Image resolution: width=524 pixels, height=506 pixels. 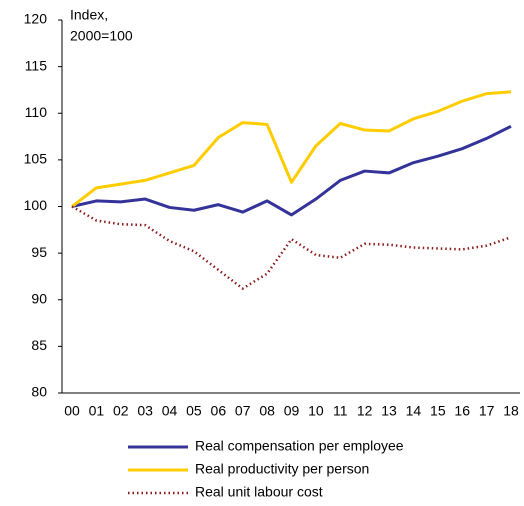 What do you see at coordinates (282, 469) in the screenshot?
I see `legend-label: Real productivity per person` at bounding box center [282, 469].